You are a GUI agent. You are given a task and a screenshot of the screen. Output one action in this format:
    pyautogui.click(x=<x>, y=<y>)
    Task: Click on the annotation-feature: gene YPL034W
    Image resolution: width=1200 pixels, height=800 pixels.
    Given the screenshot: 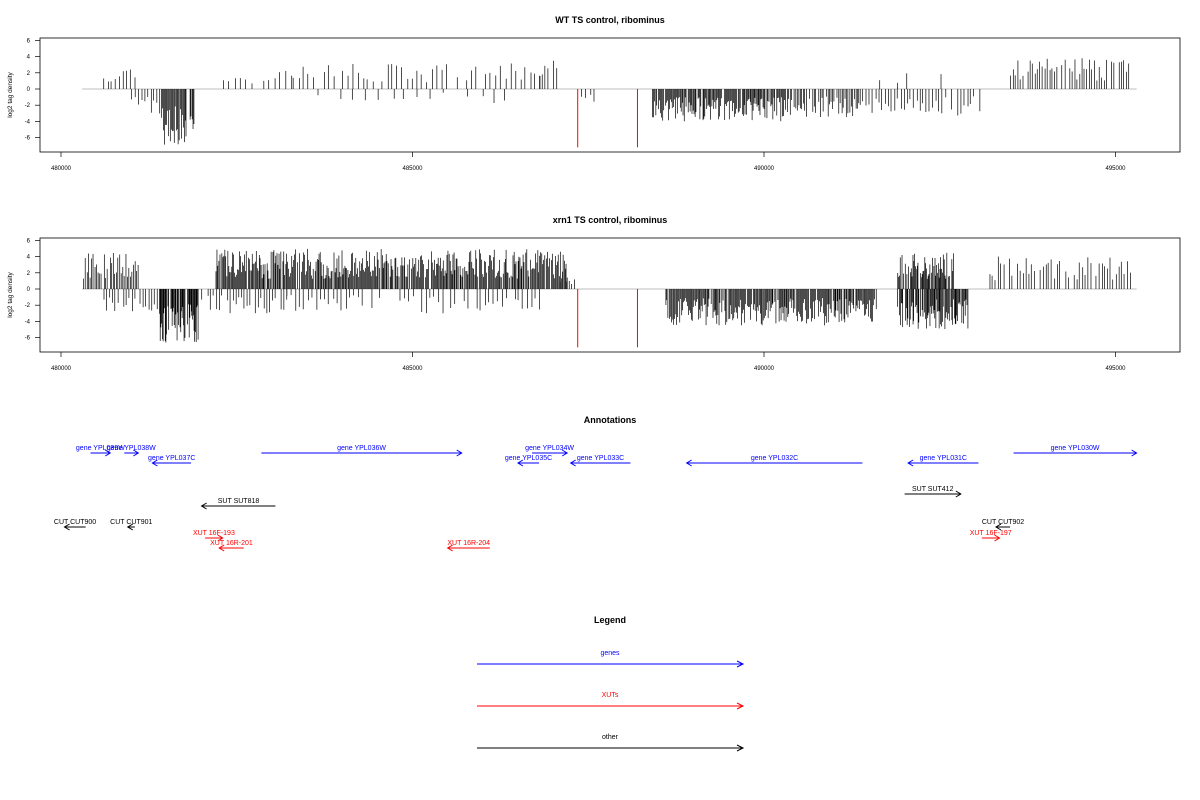 What is the action you would take?
    pyautogui.click(x=549, y=451)
    